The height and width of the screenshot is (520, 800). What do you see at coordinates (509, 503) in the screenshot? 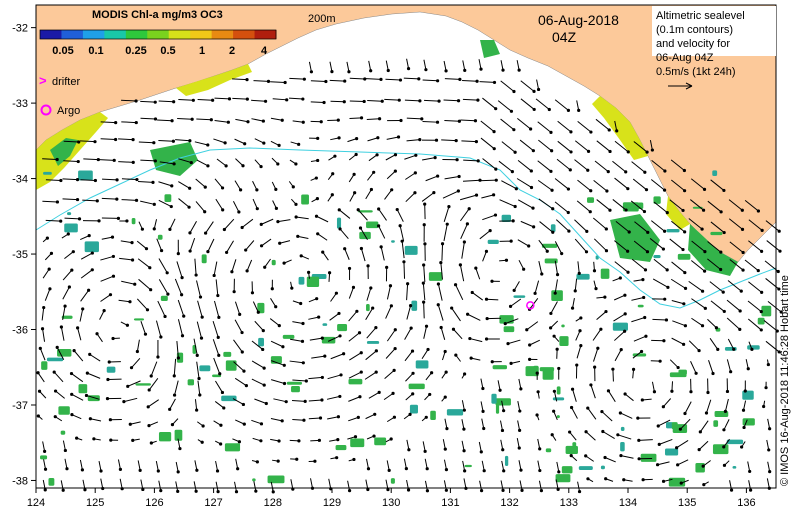
I see `x-tick-label: 132` at bounding box center [509, 503].